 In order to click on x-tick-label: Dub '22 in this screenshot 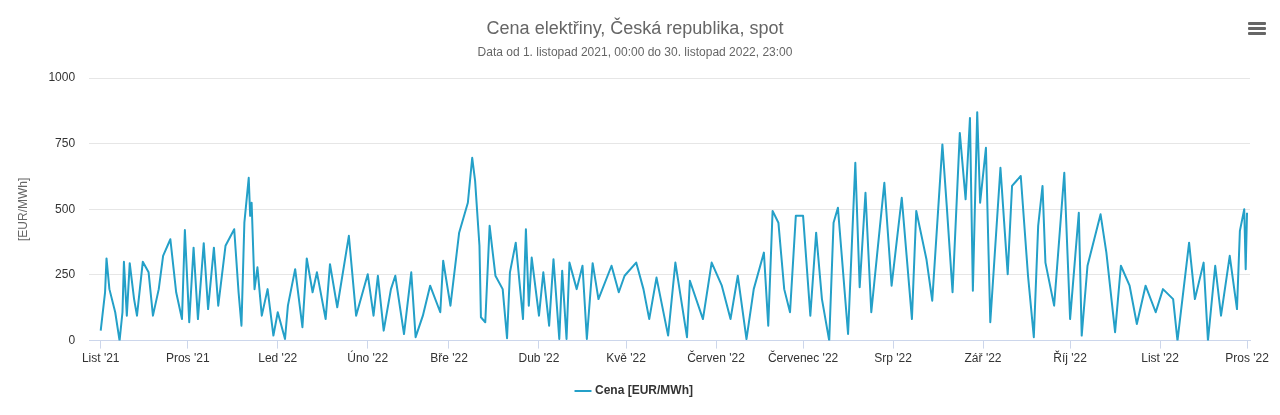, I will do `click(539, 358)`.